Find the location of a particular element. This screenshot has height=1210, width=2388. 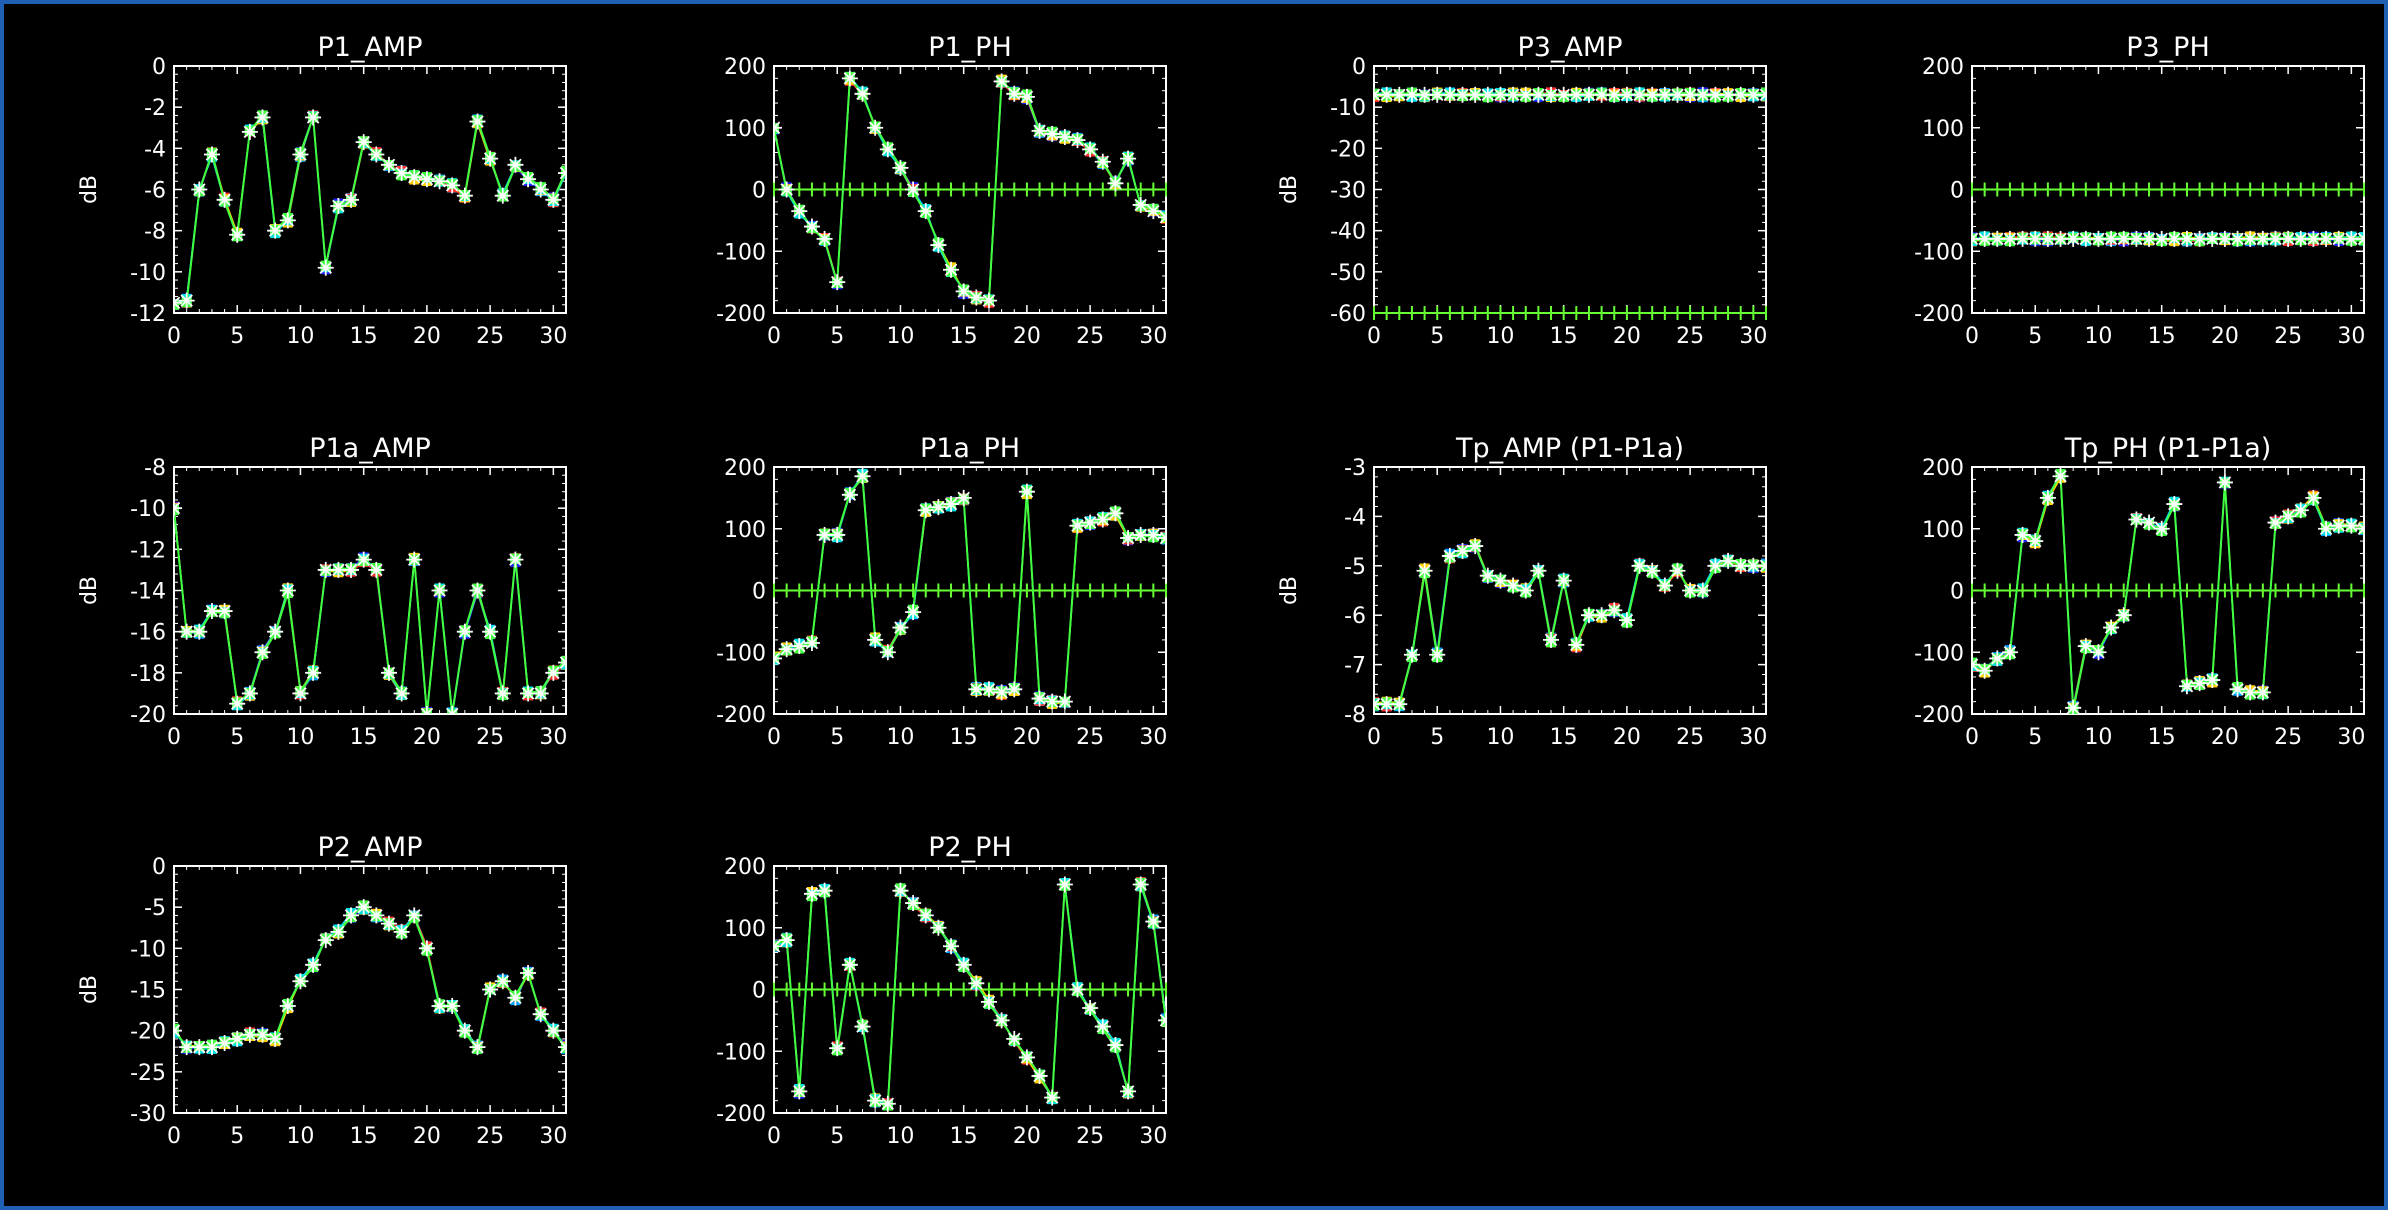

y-tick-label: -20 is located at coordinates (148, 1032).